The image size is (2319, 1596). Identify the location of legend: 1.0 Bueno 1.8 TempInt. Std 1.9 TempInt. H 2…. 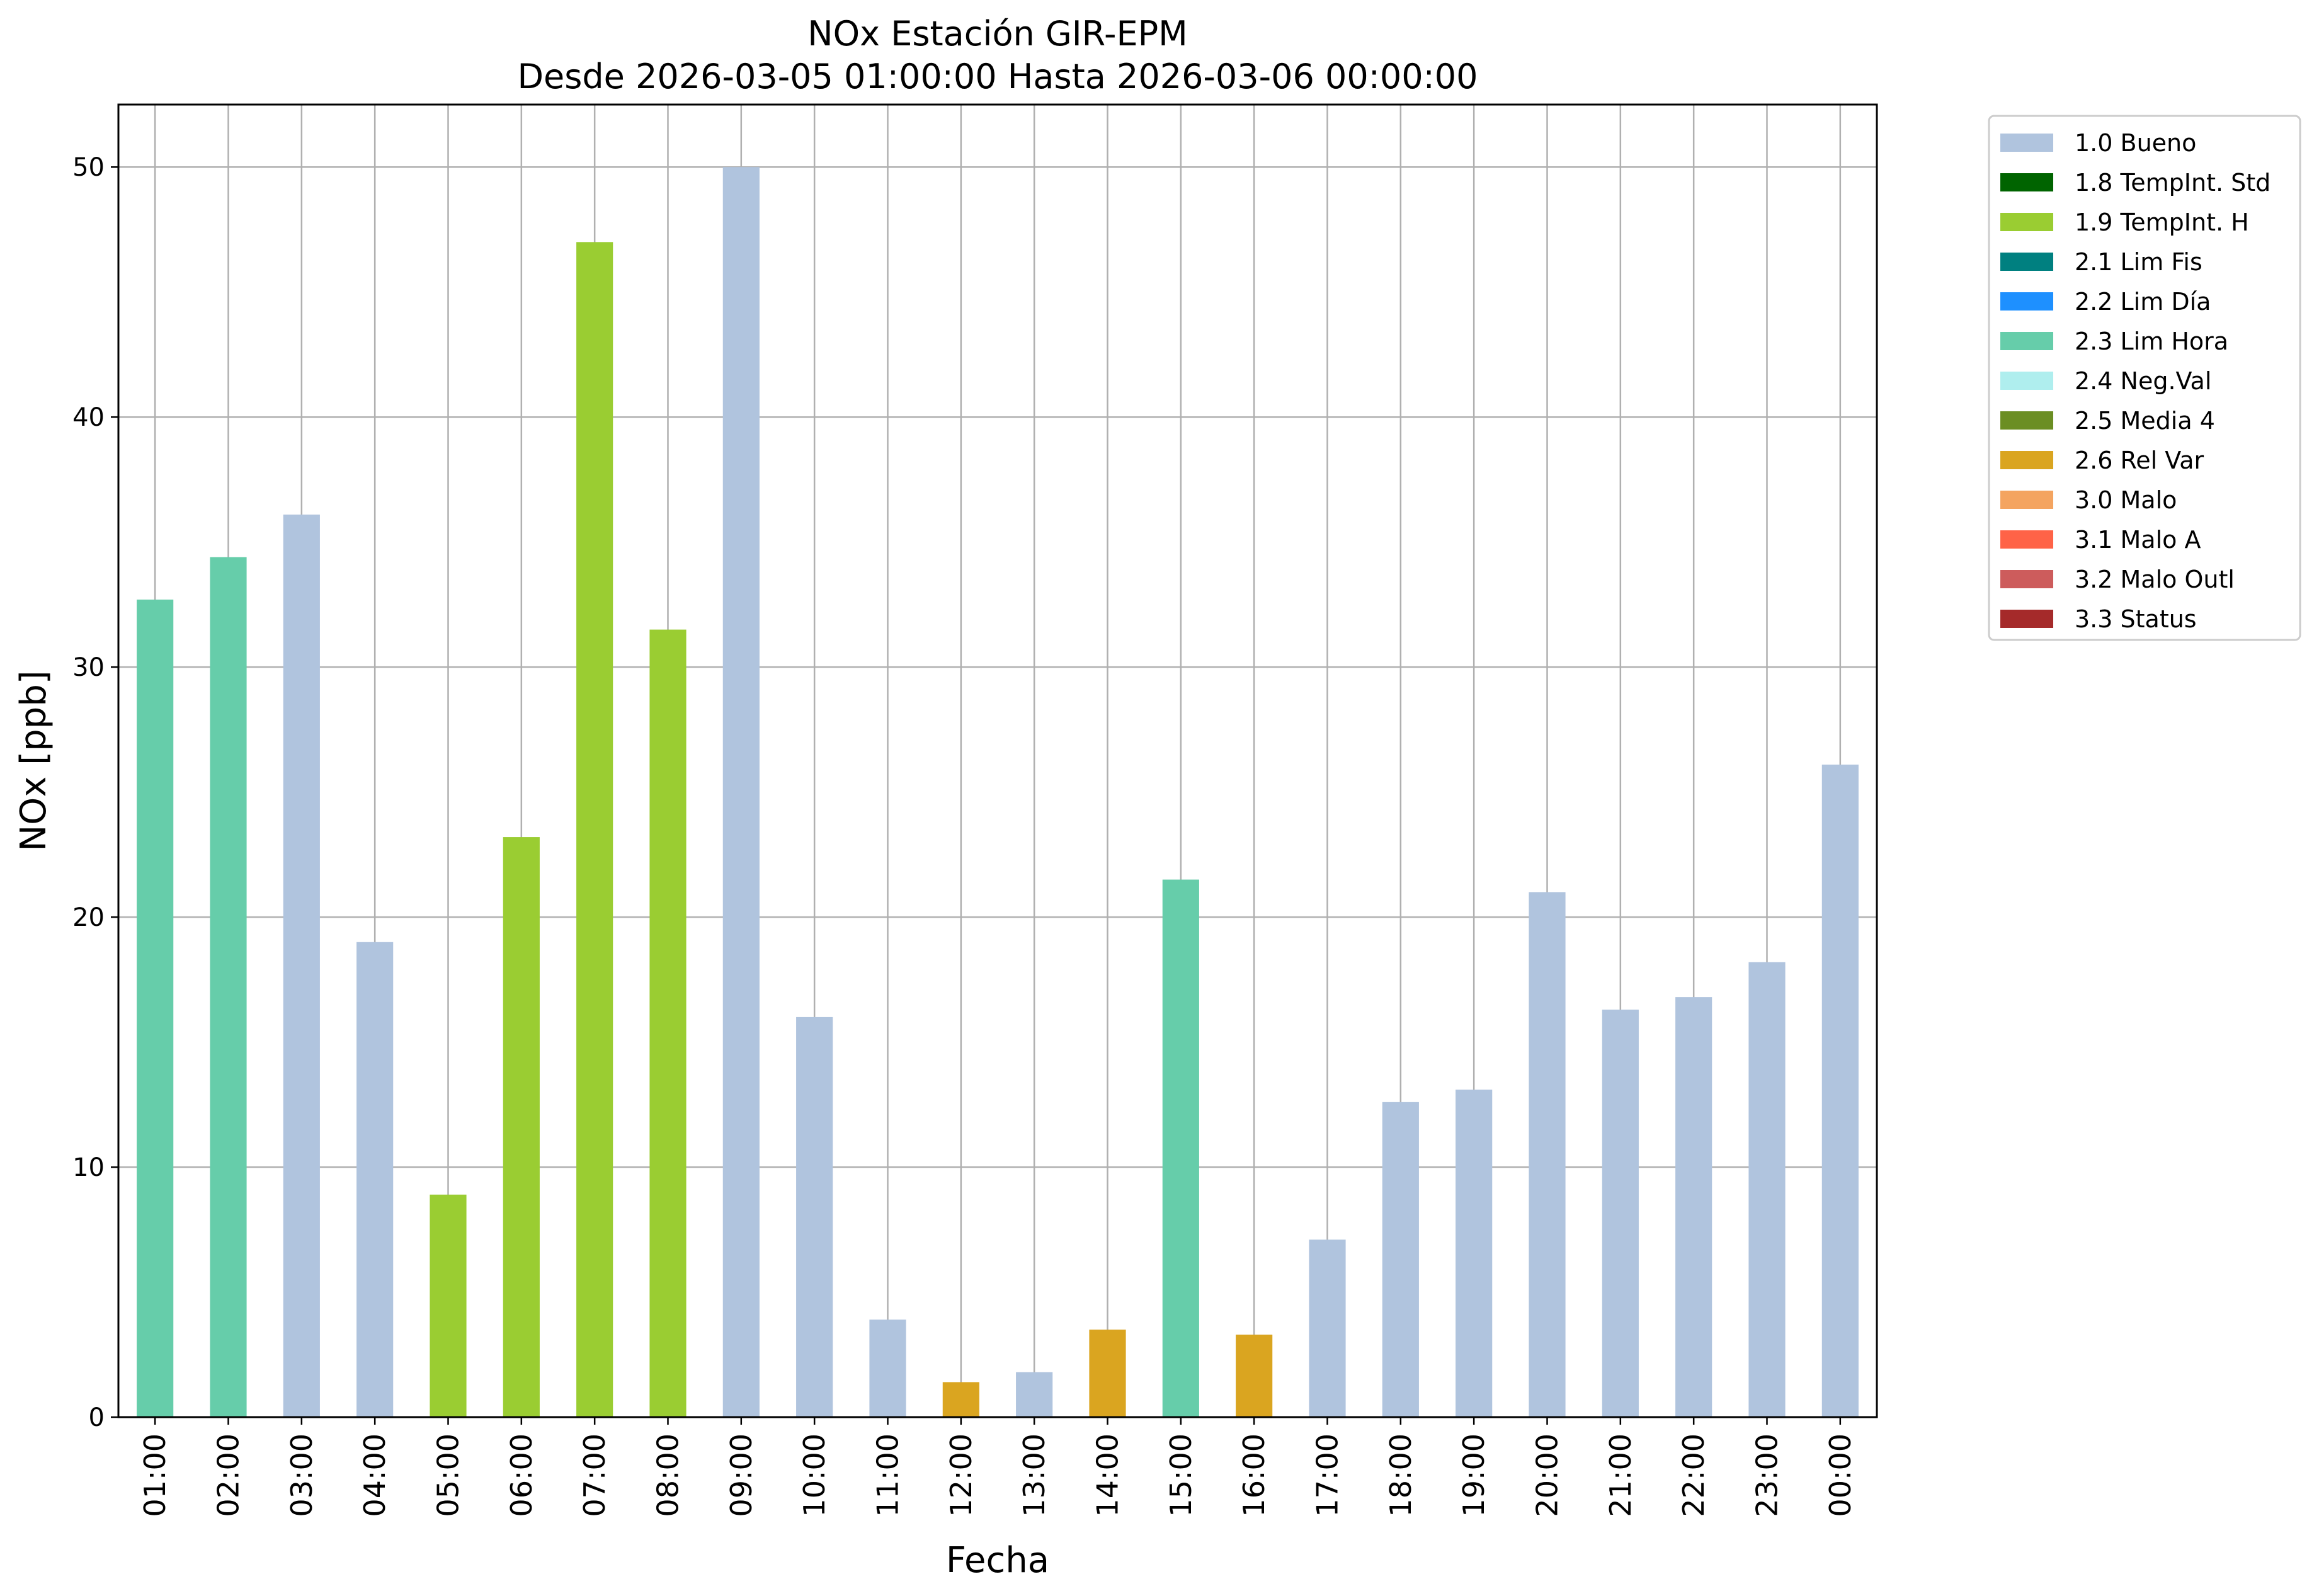
(2144, 378).